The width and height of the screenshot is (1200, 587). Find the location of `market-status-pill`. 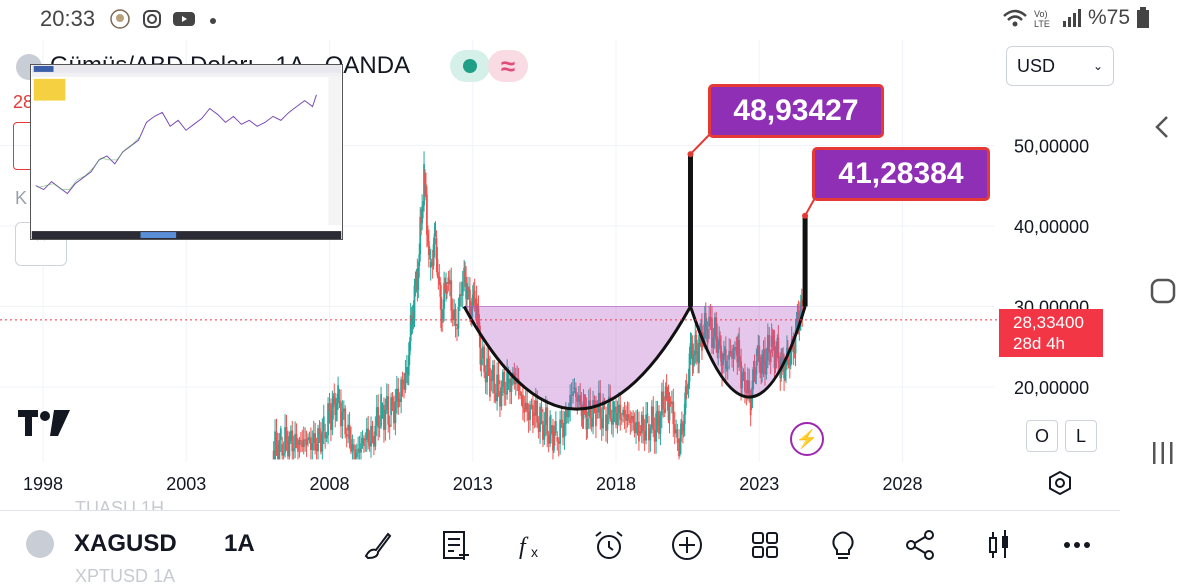

market-status-pill is located at coordinates (470, 66).